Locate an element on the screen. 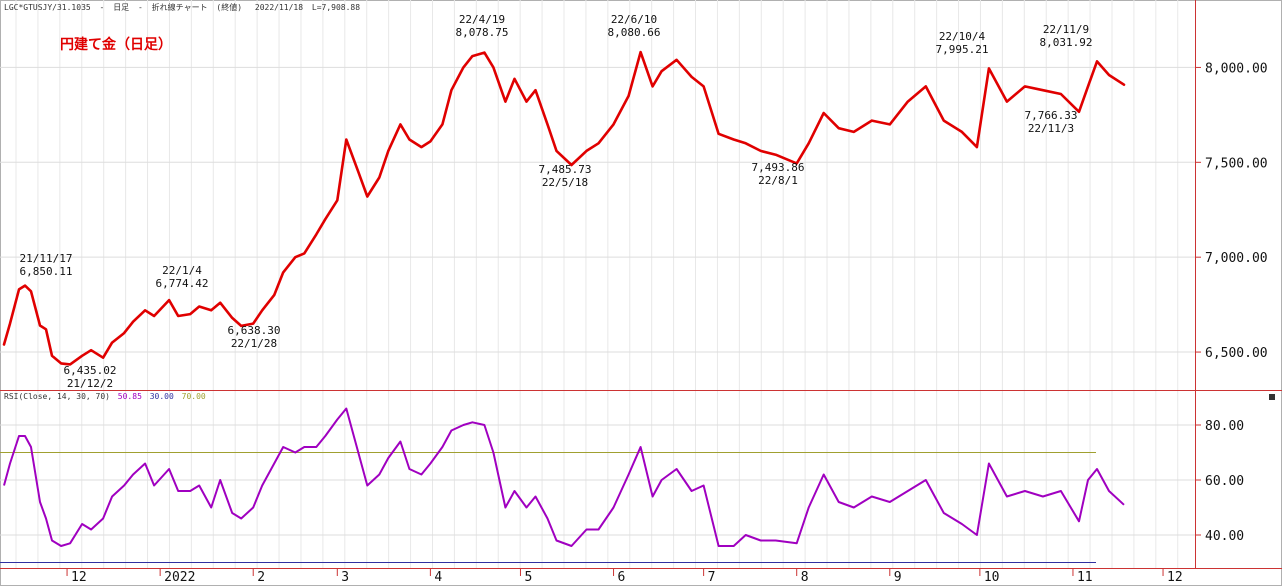 The height and width of the screenshot is (586, 1282). rsi-legend-value-current: 50.85 is located at coordinates (130, 396).